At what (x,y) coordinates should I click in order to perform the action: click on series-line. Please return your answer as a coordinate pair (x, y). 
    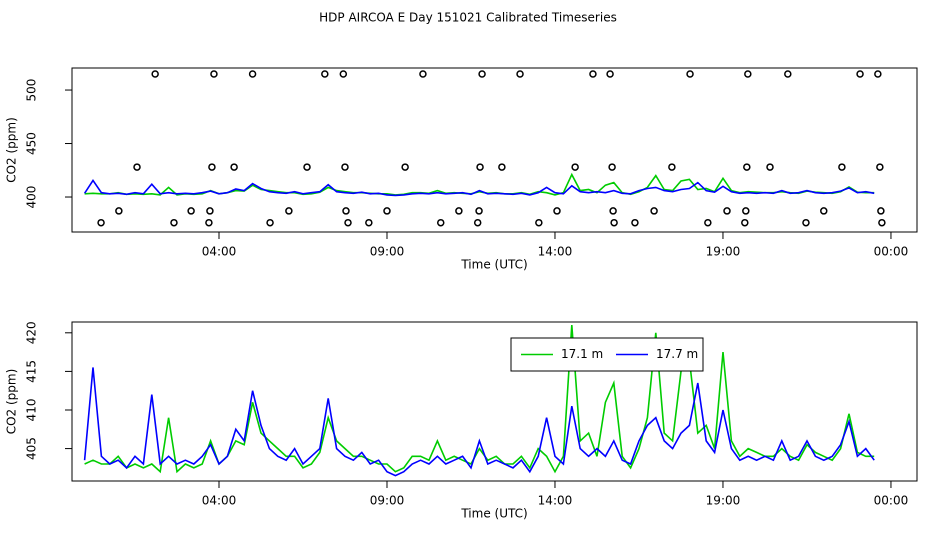
    Looking at the image, I should click on (479, 187).